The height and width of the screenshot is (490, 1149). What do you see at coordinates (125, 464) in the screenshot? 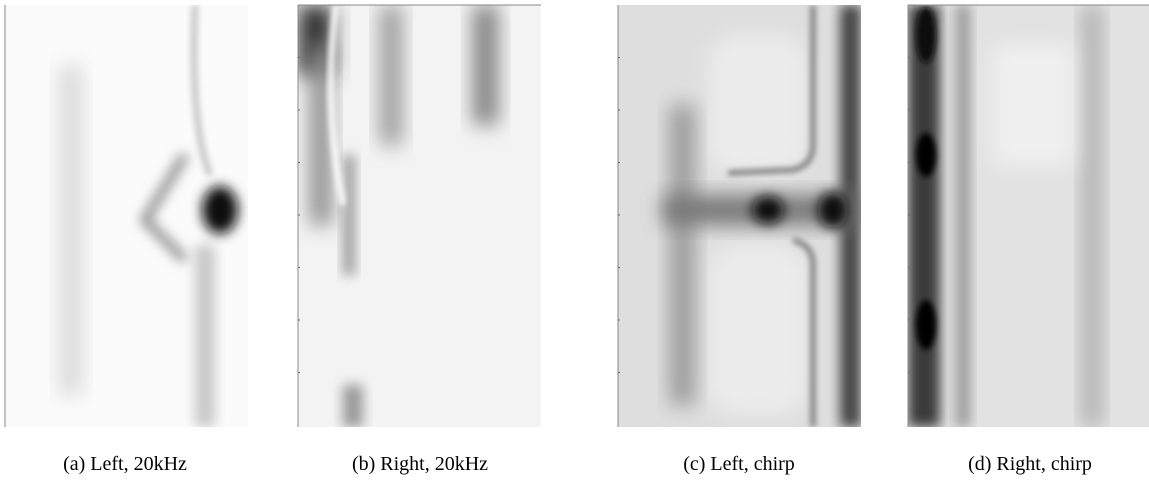
I see `caption: (a) Left, 20kHz` at bounding box center [125, 464].